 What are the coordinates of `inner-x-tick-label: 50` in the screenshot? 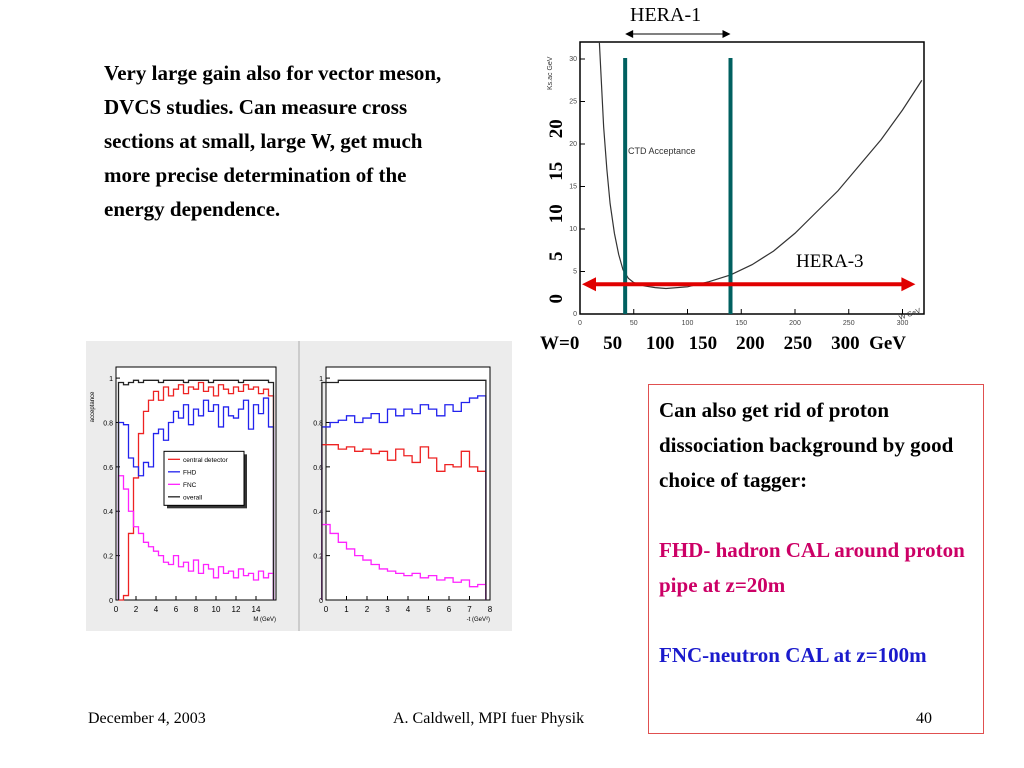 It's located at (634, 323).